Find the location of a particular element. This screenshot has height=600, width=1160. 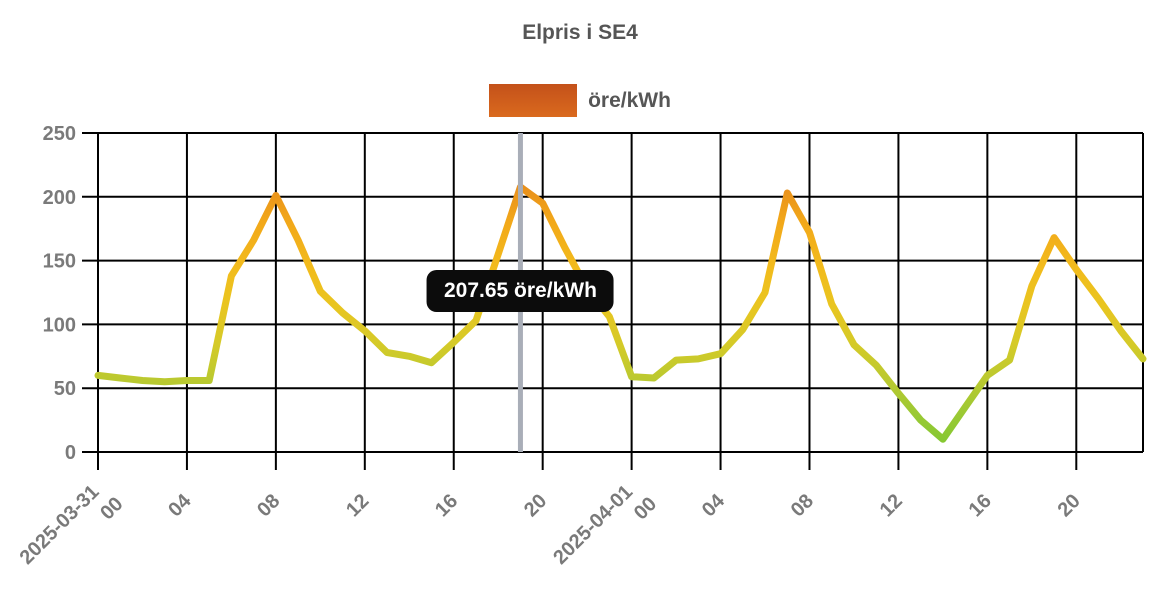

price-tooltip: 207.65 öre/kWh is located at coordinates (520, 291).